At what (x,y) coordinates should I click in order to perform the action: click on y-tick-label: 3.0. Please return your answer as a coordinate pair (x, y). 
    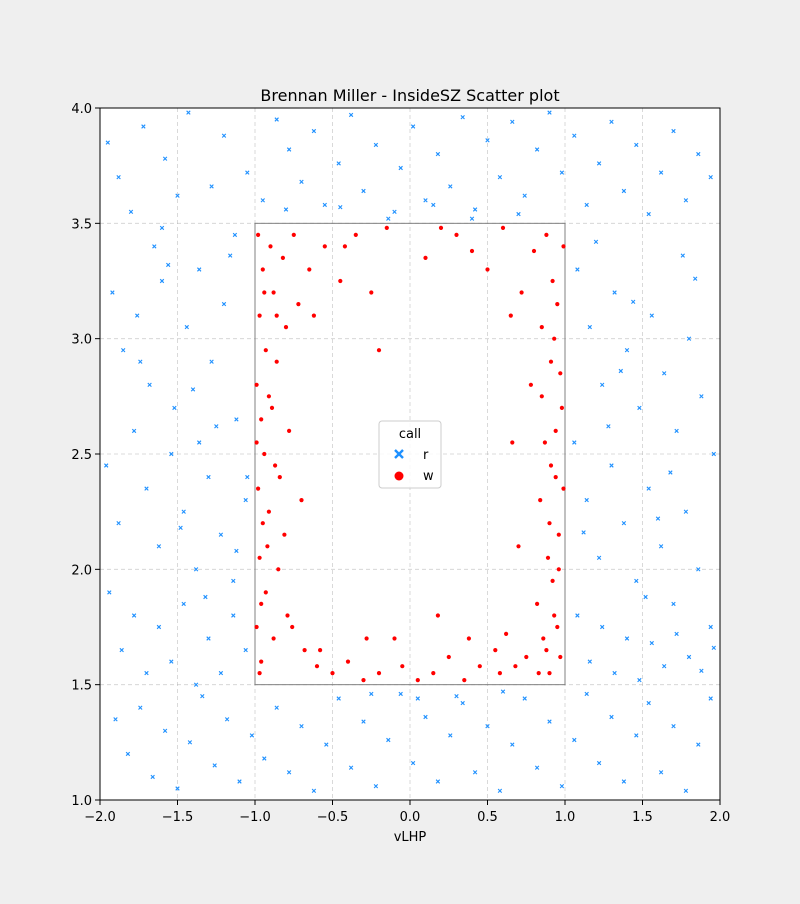
    Looking at the image, I should click on (81, 340).